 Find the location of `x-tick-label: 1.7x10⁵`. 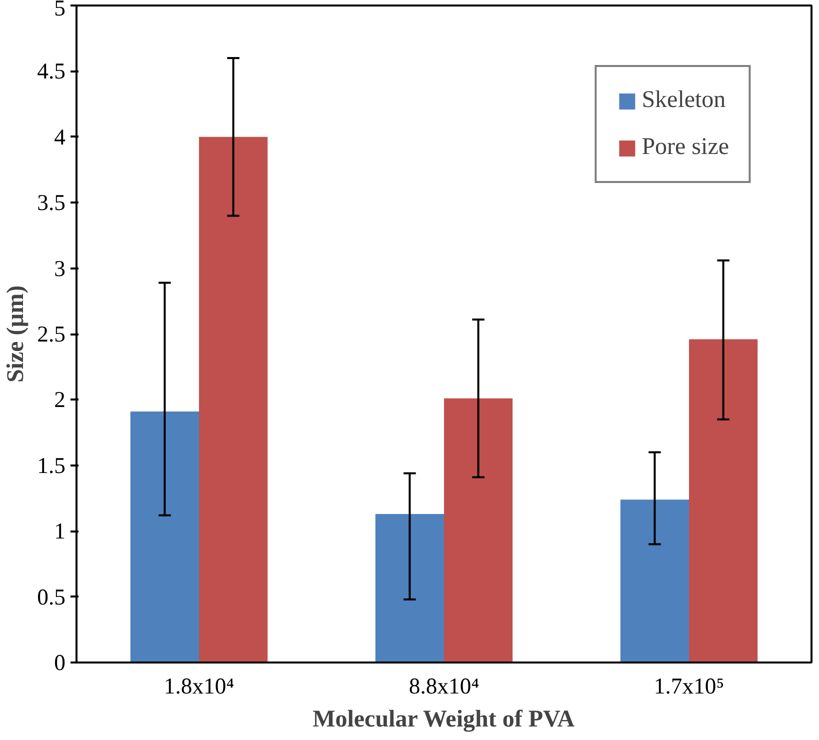

x-tick-label: 1.7x10⁵ is located at coordinates (689, 686).